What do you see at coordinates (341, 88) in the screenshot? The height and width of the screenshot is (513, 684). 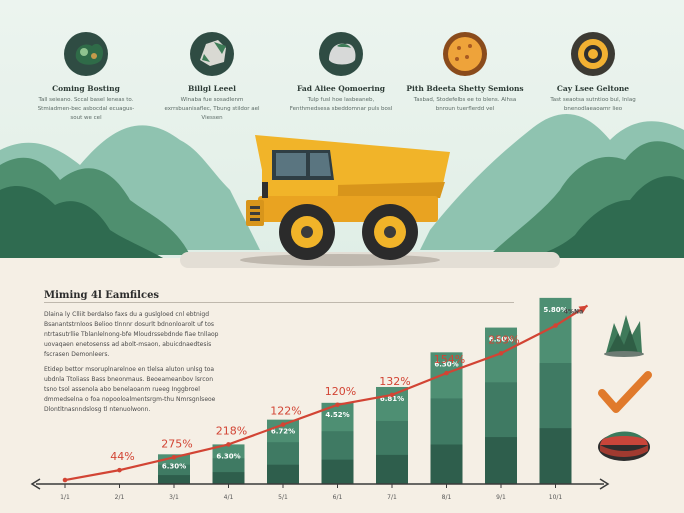 I see `badge-title: Fad Aliee Qomoering` at bounding box center [341, 88].